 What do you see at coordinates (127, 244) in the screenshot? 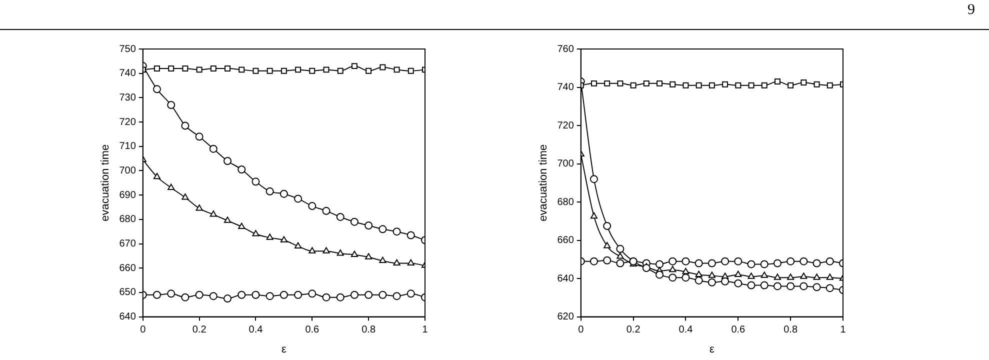
I see `y-tick-label: 670` at bounding box center [127, 244].